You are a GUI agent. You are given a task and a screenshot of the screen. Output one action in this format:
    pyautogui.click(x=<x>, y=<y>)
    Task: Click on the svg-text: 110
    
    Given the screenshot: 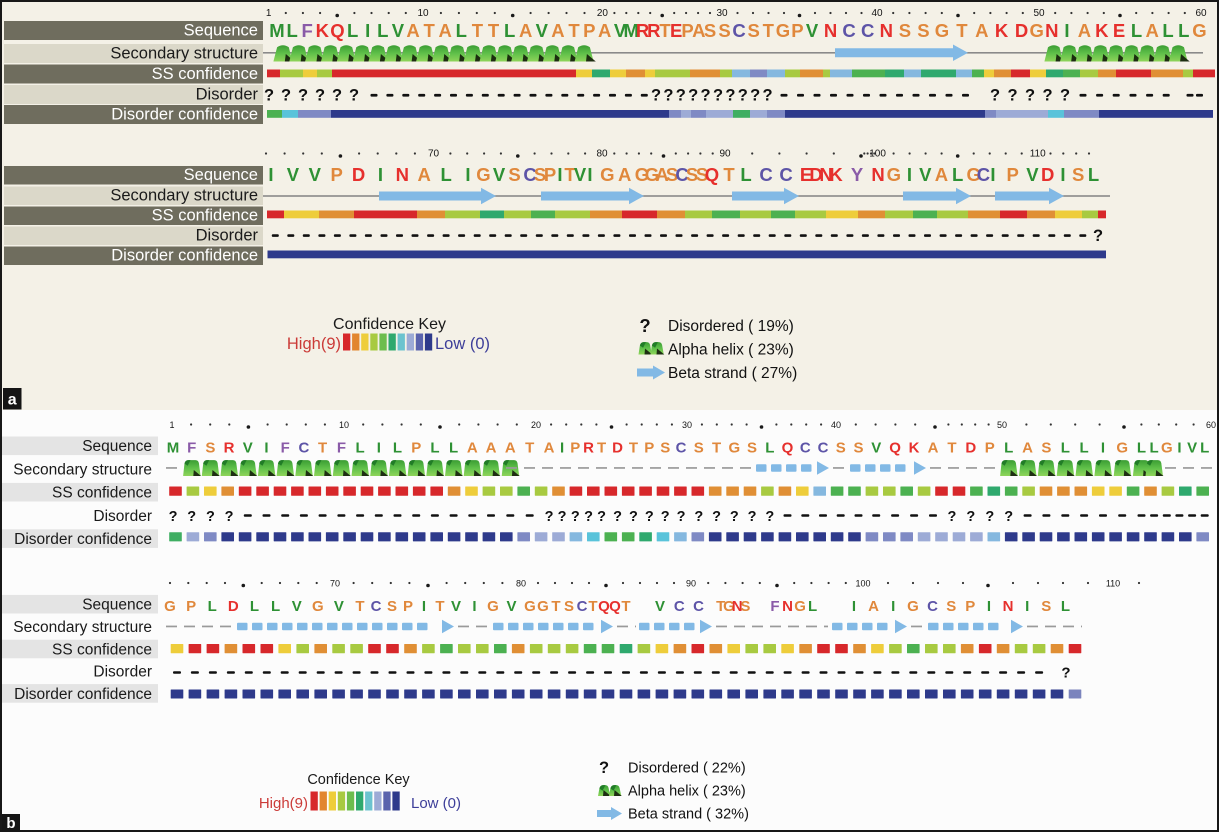 What is the action you would take?
    pyautogui.click(x=1113, y=584)
    